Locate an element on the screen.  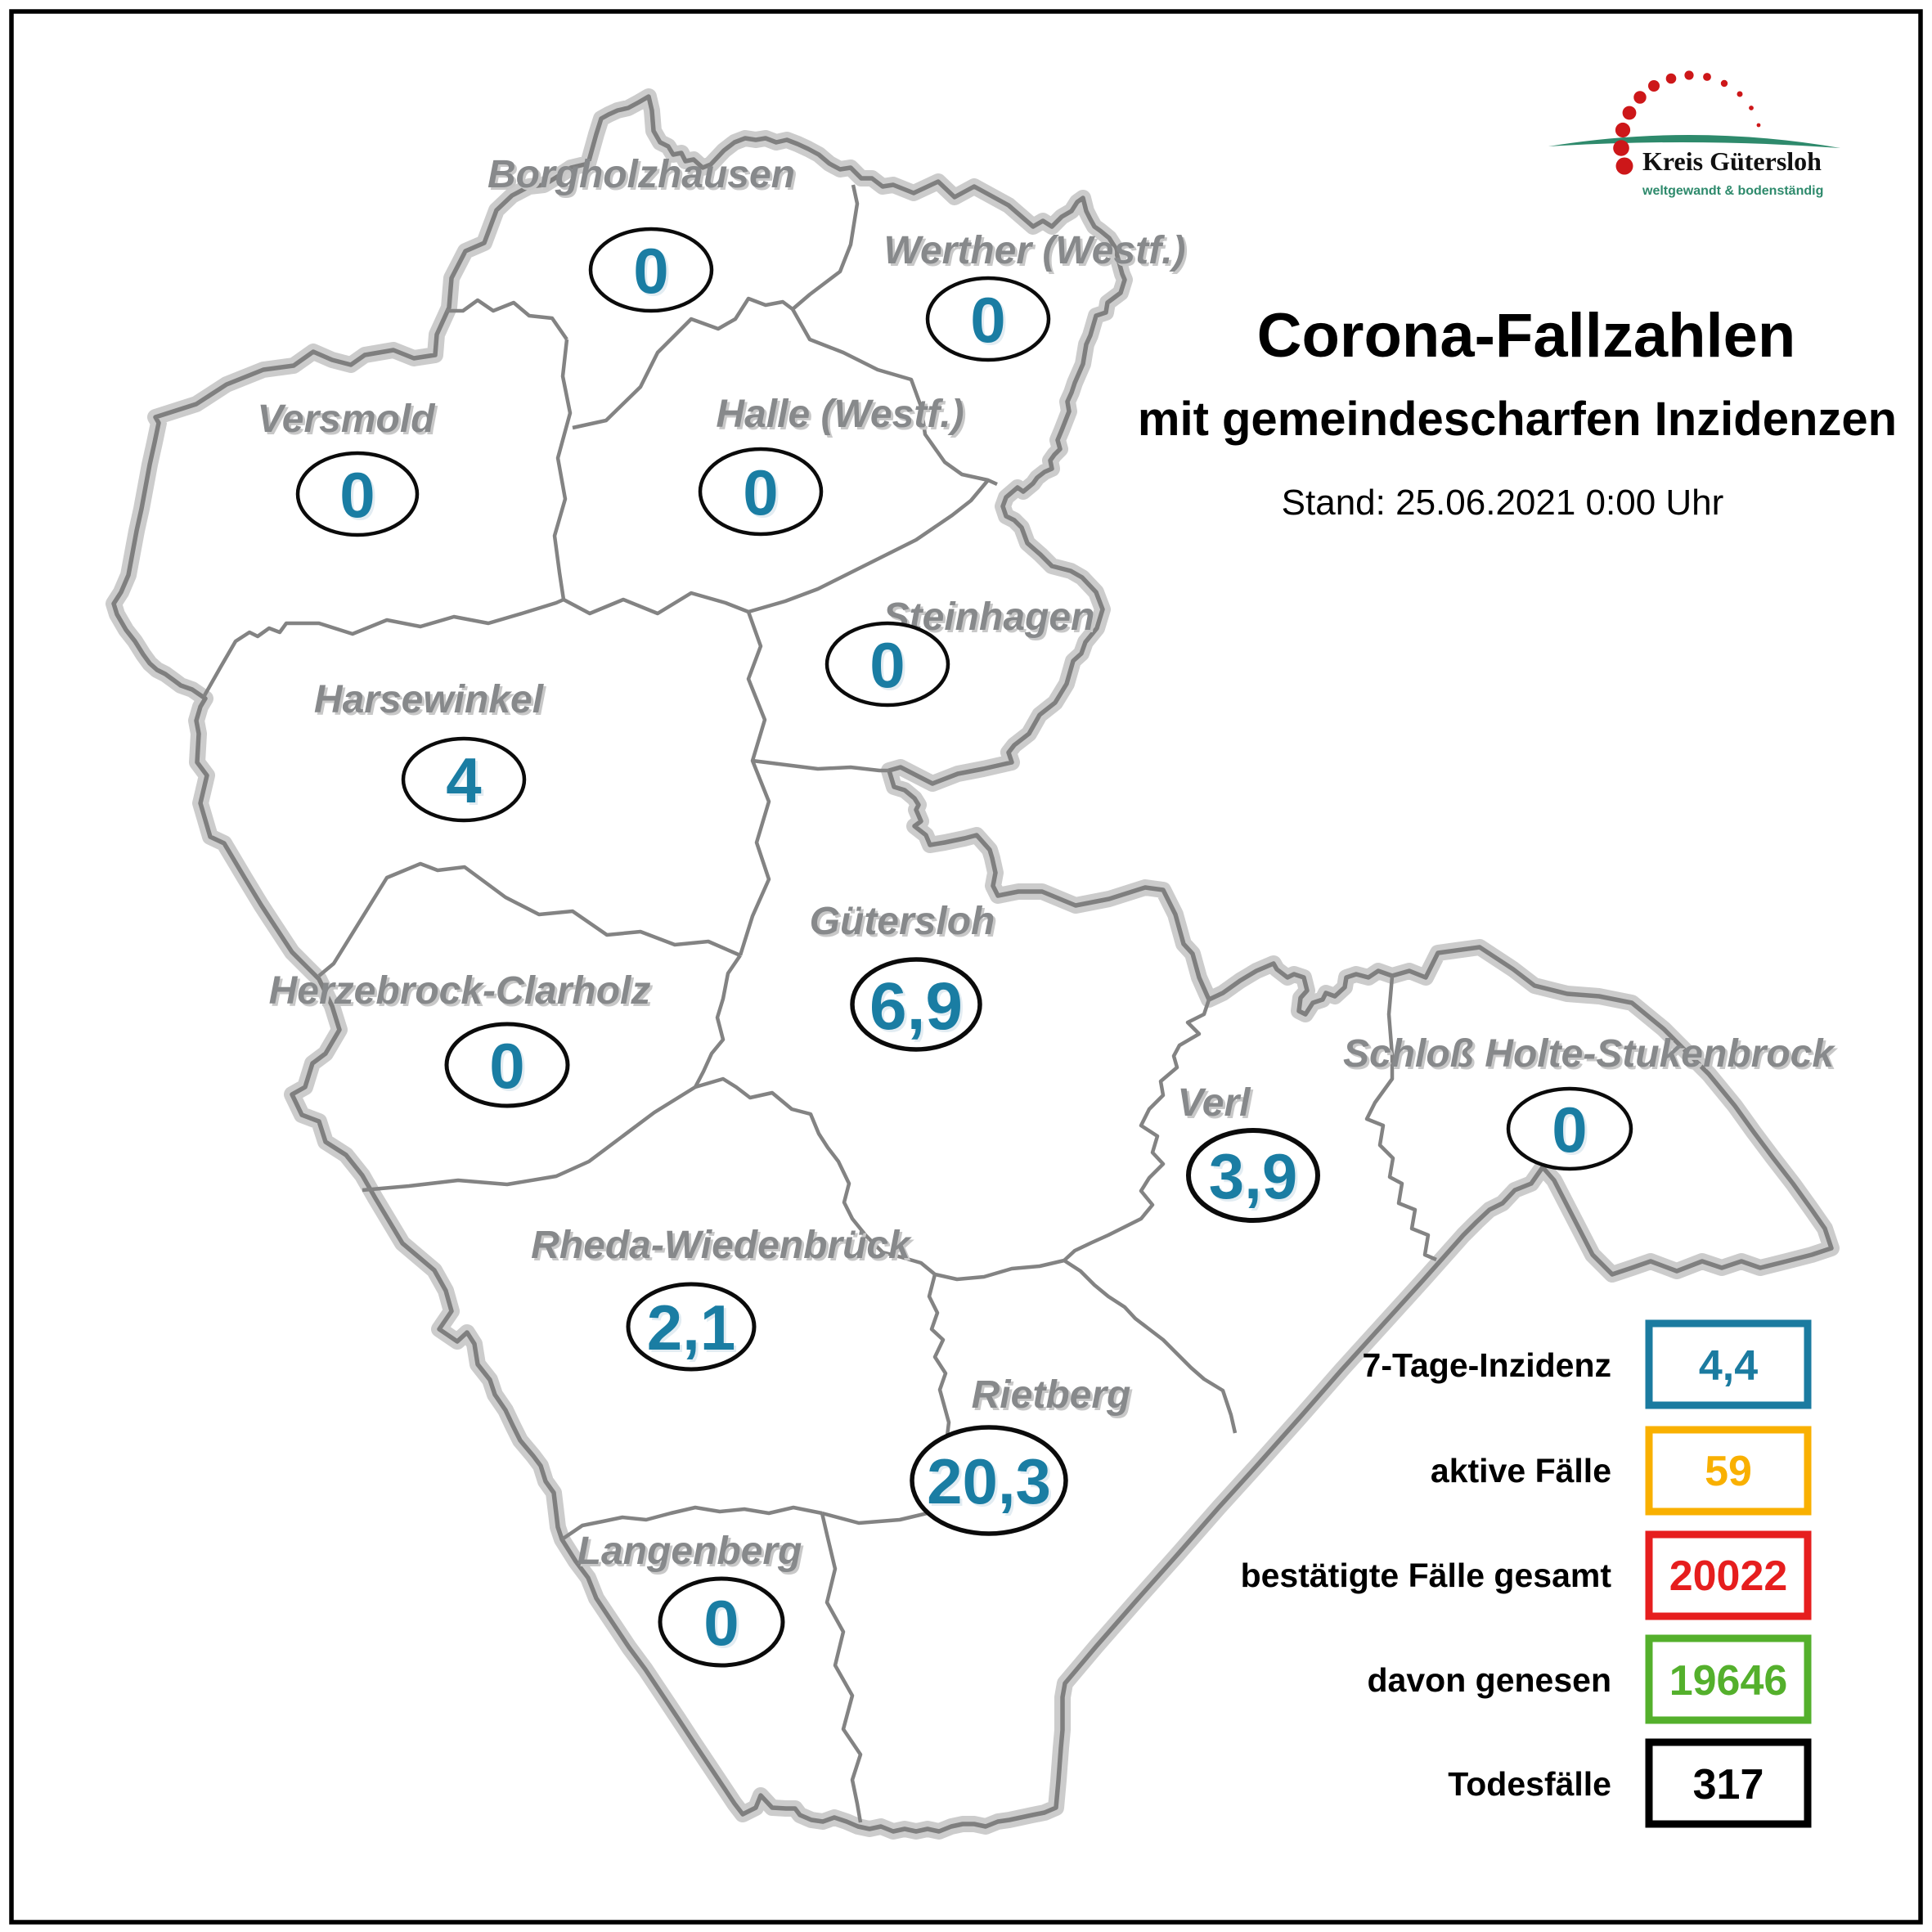
svg-text: 317 is located at coordinates (1729, 1785).